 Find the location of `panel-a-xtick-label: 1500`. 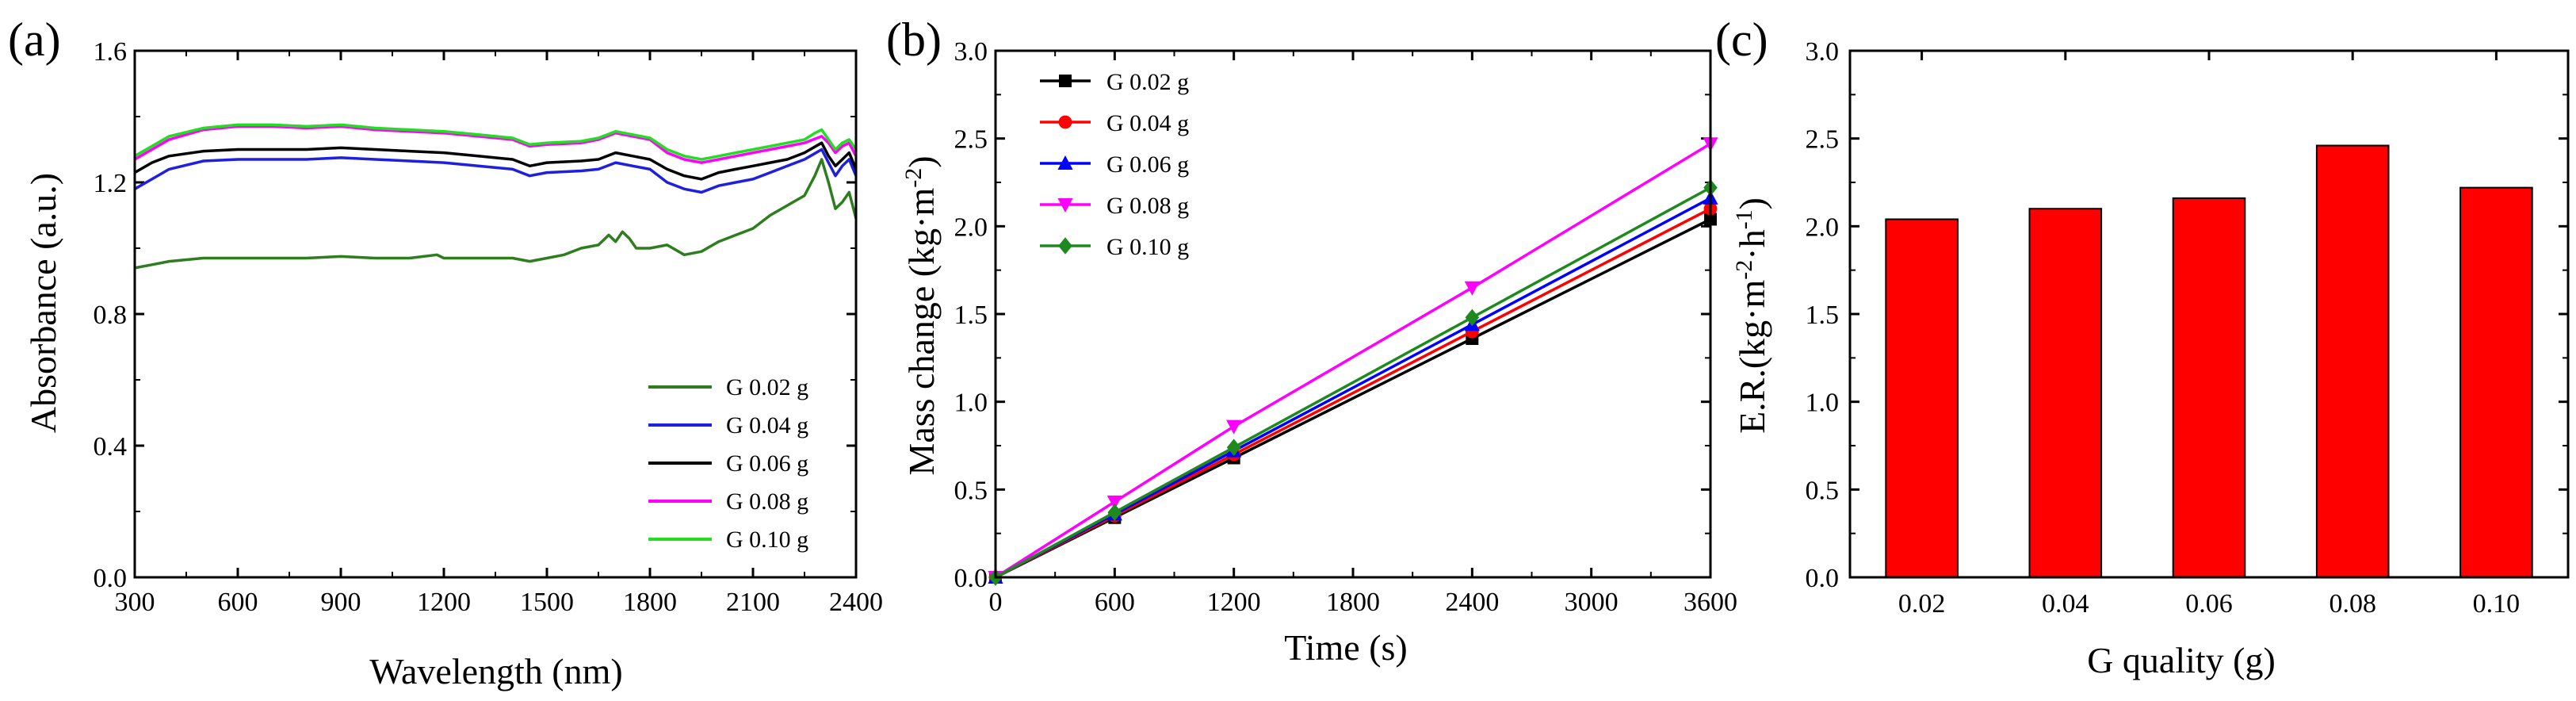

panel-a-xtick-label: 1500 is located at coordinates (547, 602).